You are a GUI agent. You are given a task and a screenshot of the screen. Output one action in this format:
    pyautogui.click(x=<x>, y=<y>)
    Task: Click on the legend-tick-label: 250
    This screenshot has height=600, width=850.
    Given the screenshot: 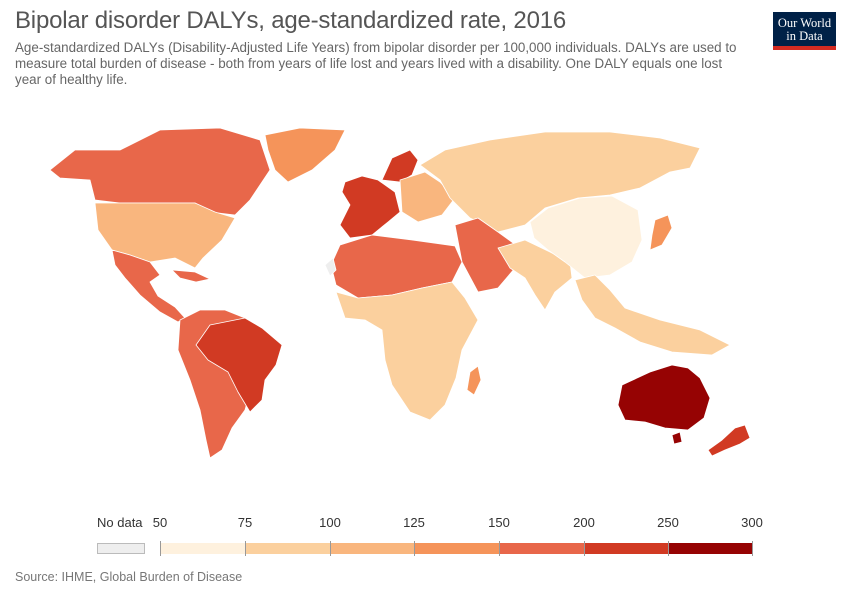 What is the action you would take?
    pyautogui.click(x=668, y=522)
    